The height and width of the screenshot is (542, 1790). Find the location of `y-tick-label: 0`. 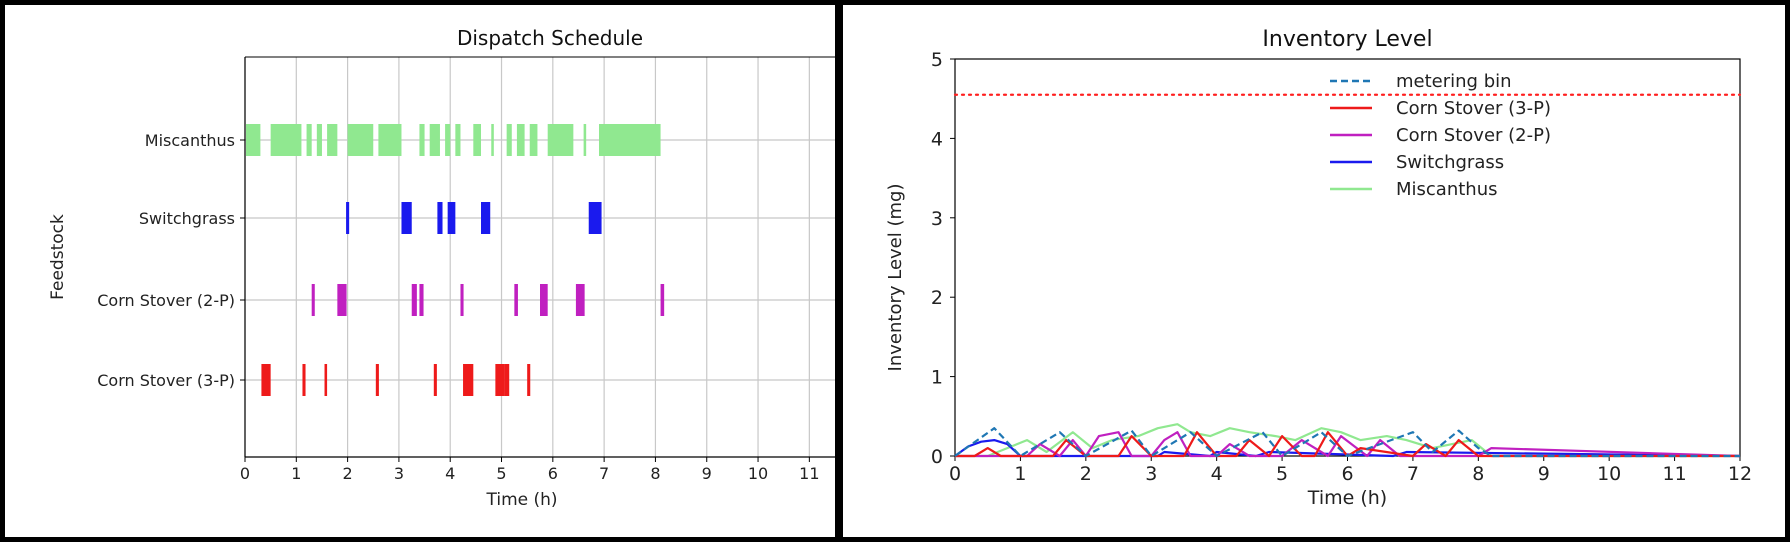

y-tick-label: 0 is located at coordinates (937, 457).